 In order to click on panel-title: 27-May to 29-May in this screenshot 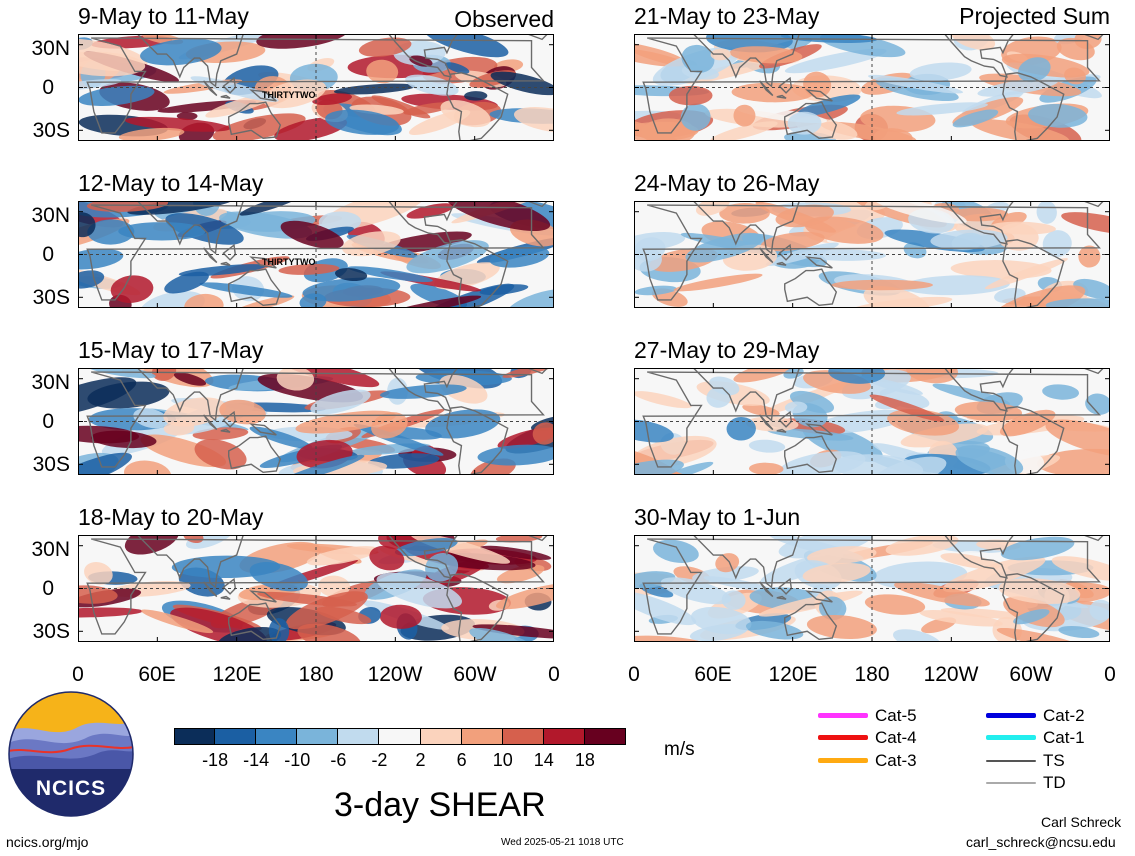, I will do `click(727, 350)`.